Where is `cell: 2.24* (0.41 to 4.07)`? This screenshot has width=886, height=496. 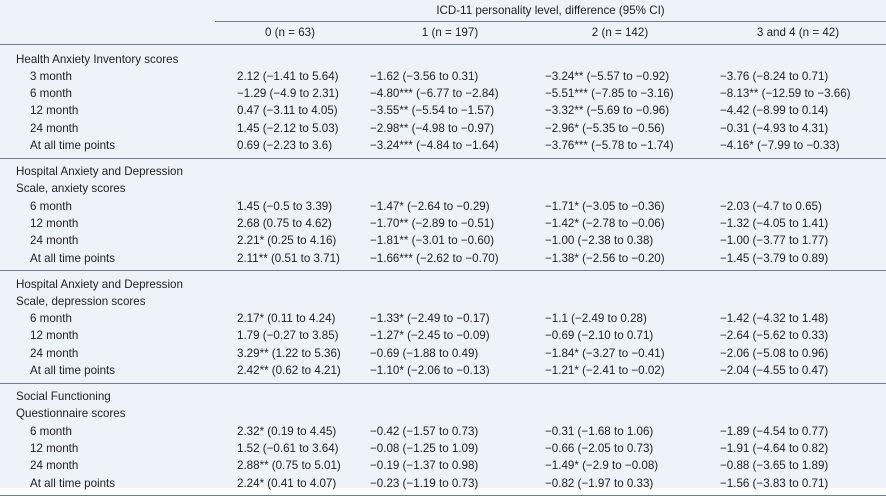 cell: 2.24* (0.41 to 4.07) is located at coordinates (287, 483).